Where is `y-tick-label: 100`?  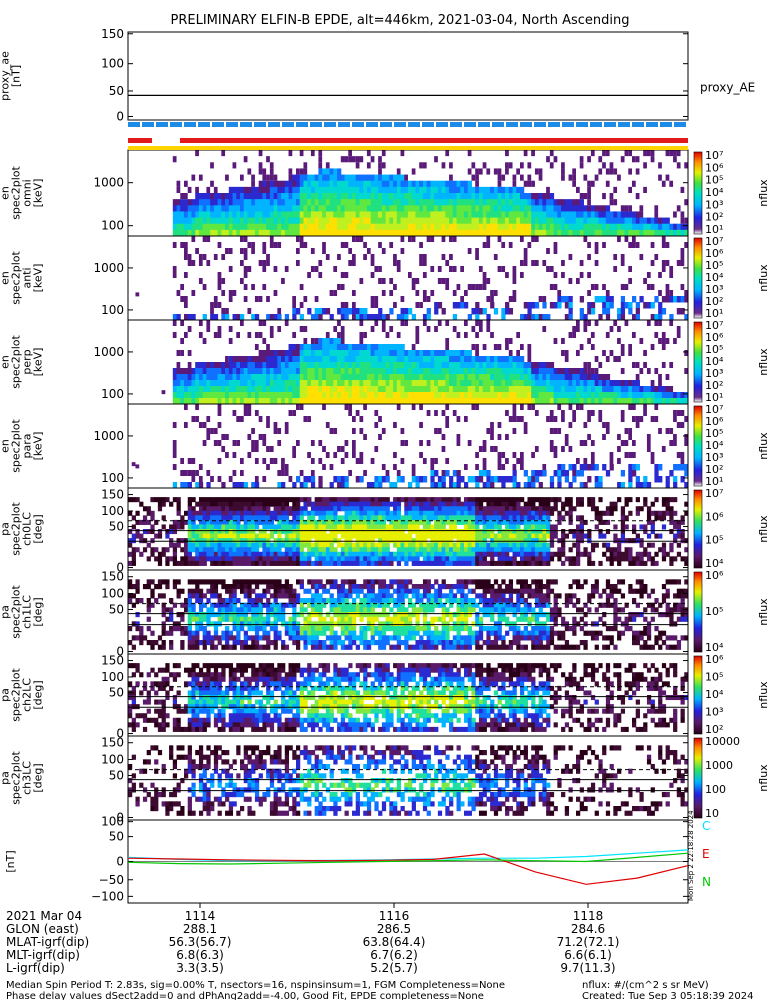 y-tick-label: 100 is located at coordinates (112, 226).